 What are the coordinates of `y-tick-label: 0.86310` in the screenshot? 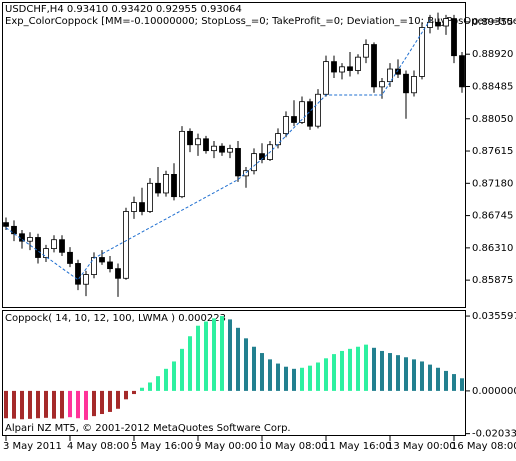 It's located at (492, 248).